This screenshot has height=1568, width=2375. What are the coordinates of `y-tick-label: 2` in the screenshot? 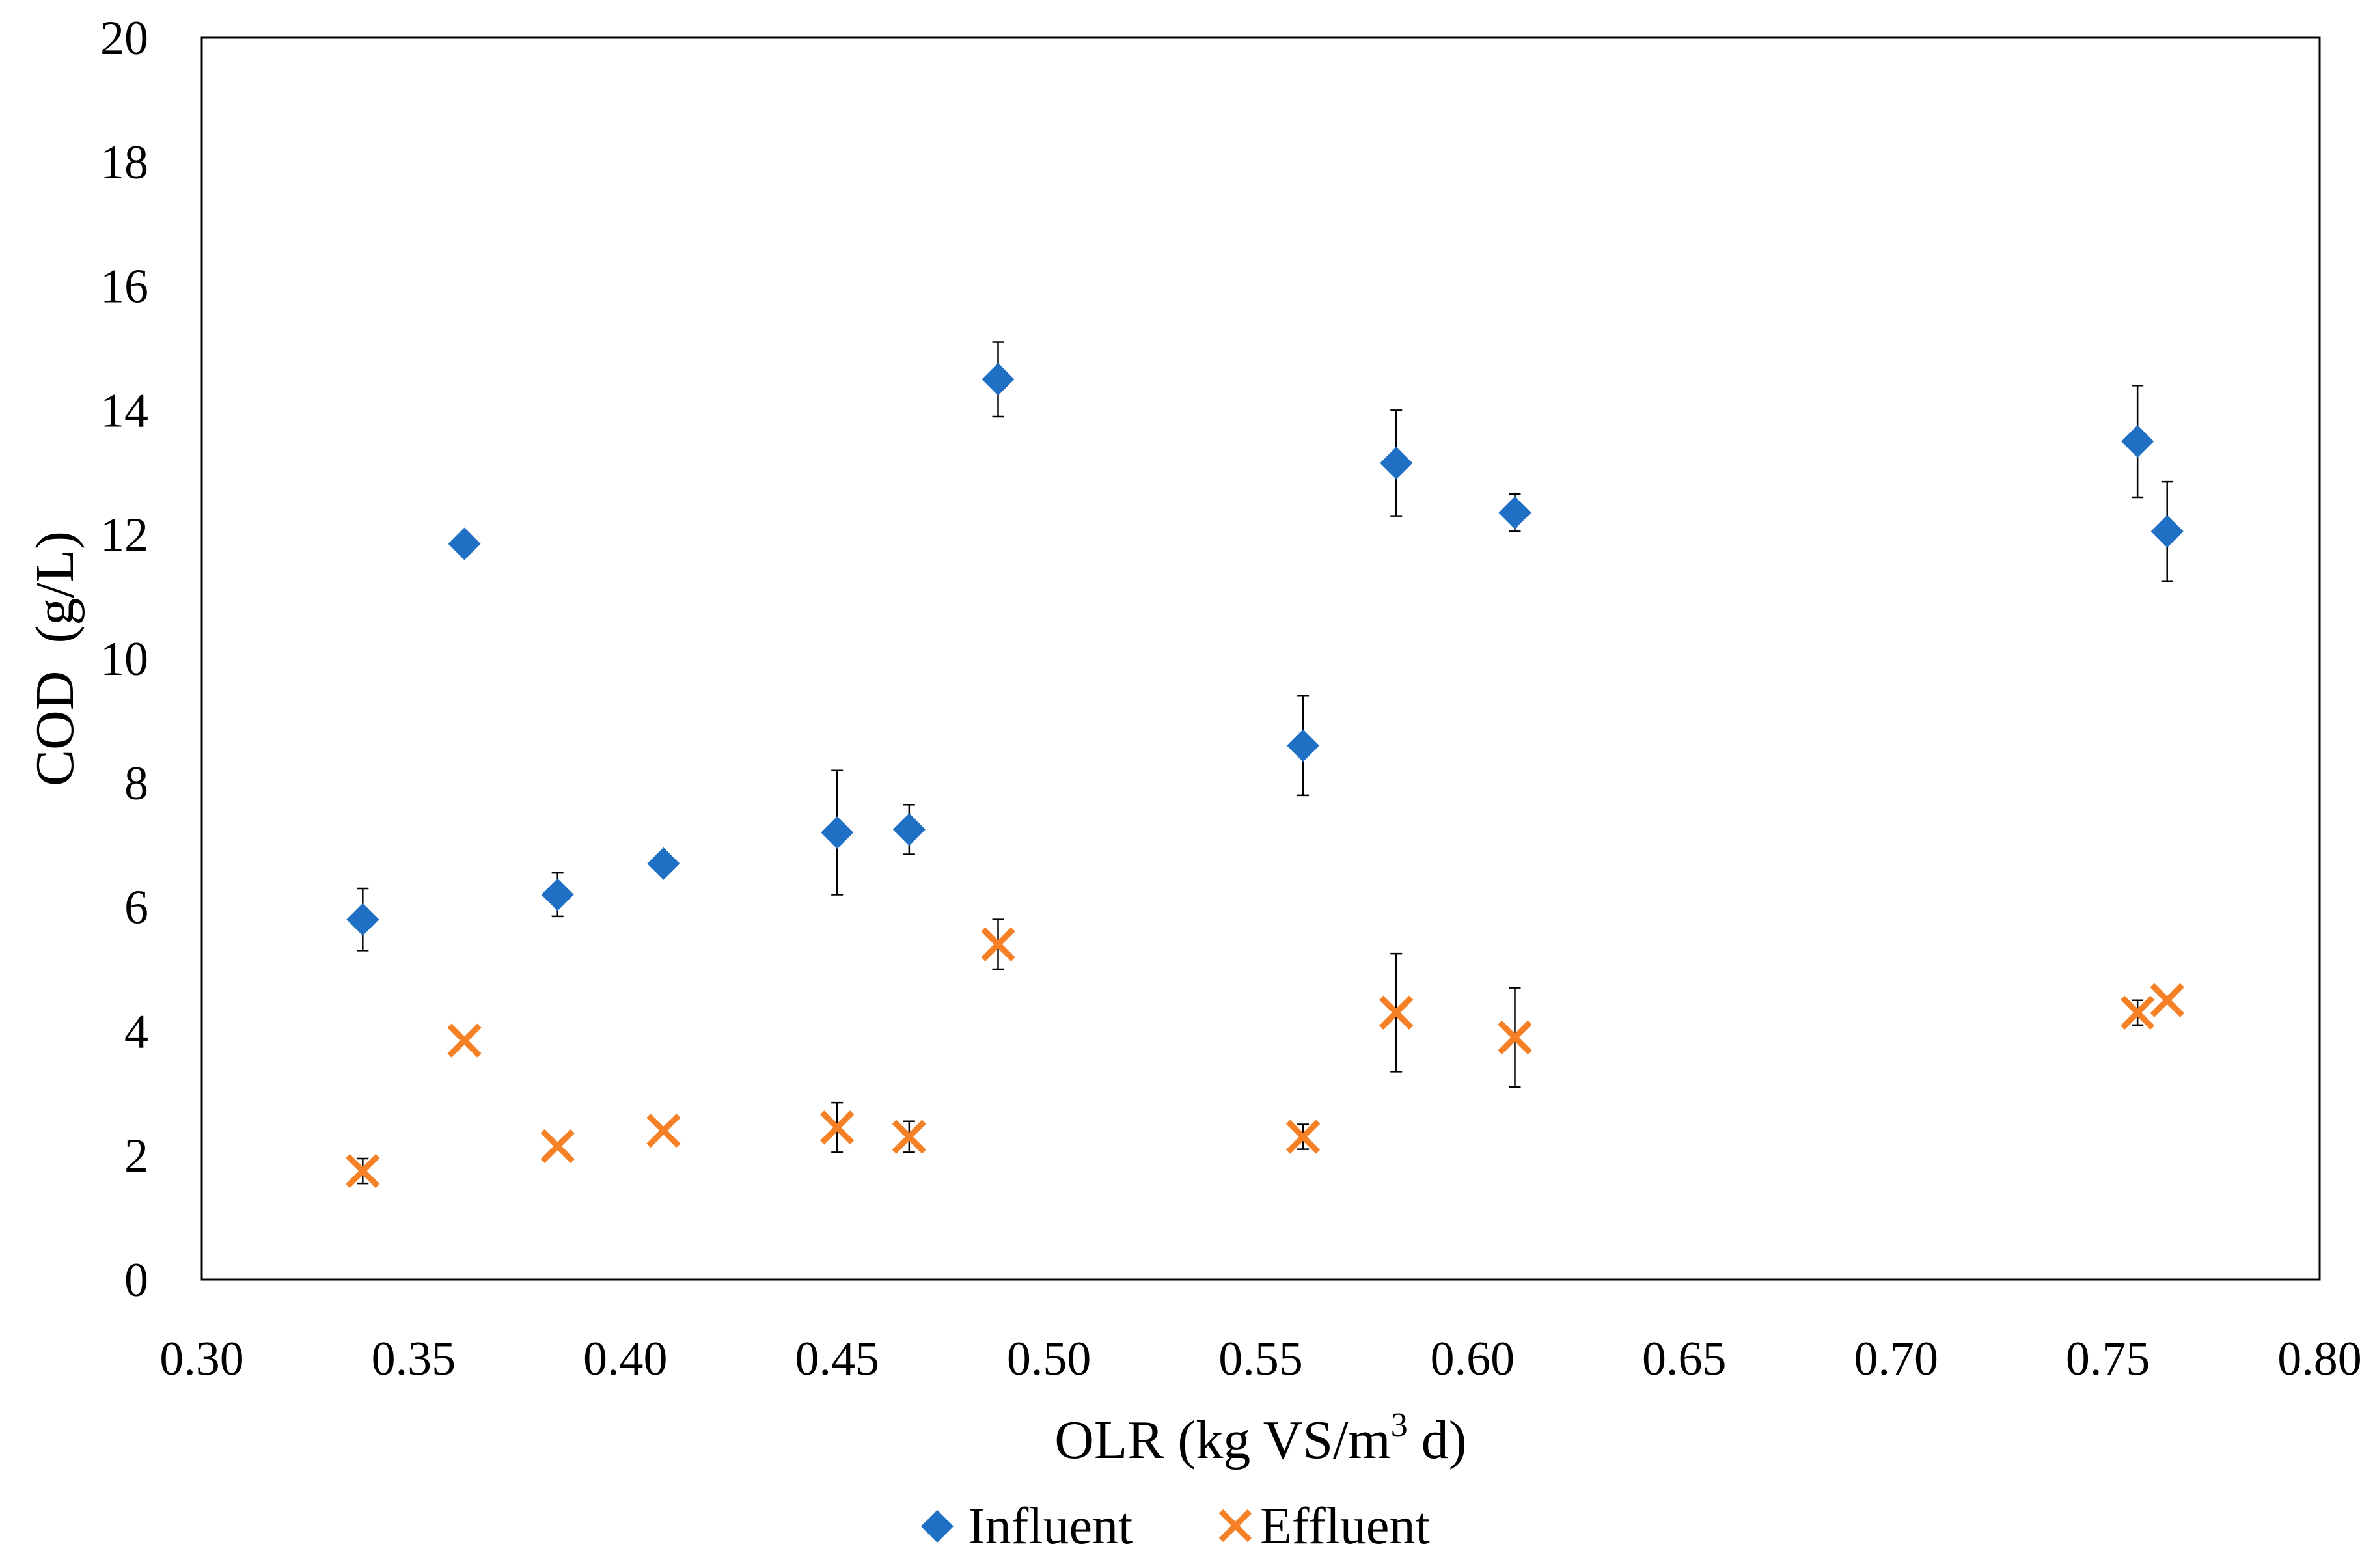 It's located at (136, 1156).